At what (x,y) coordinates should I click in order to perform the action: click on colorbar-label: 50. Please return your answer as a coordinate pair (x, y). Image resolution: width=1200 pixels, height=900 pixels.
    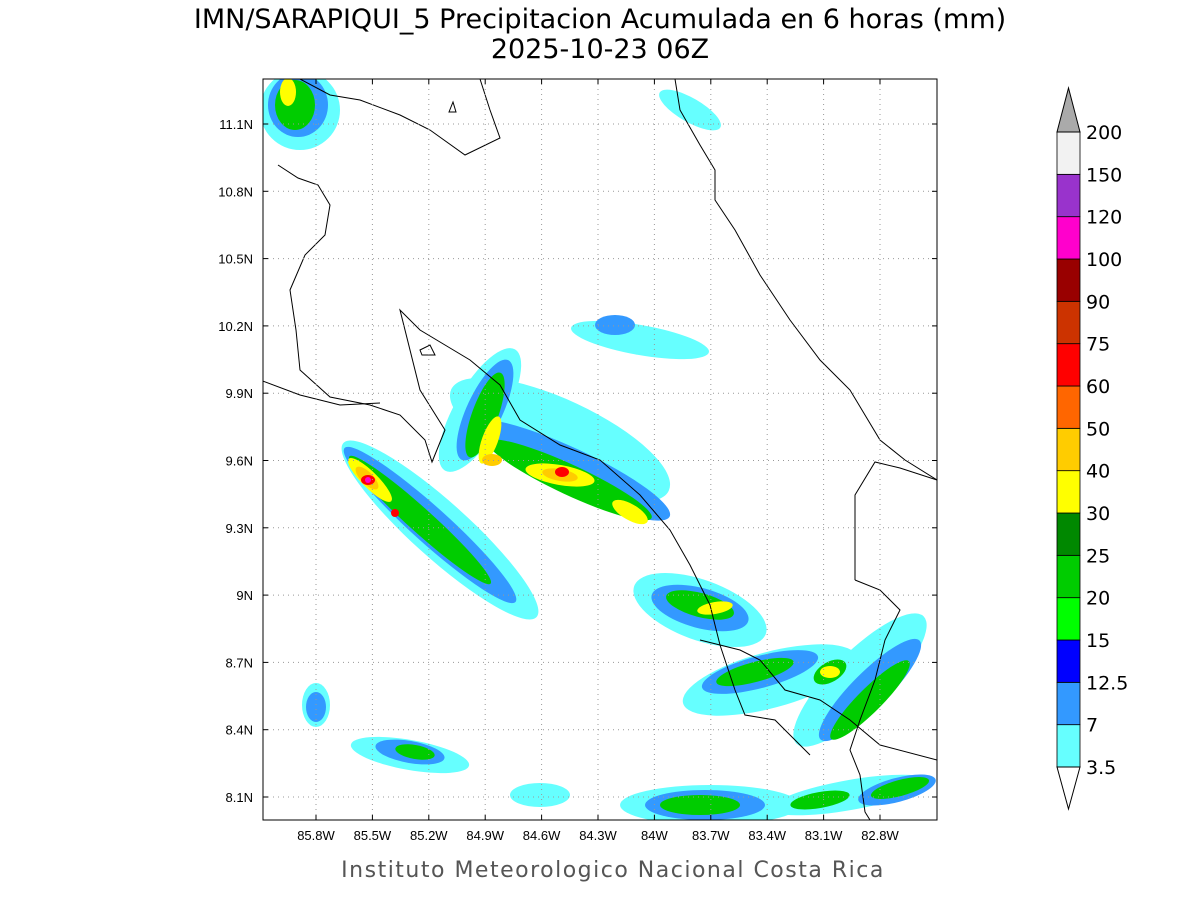
    Looking at the image, I should click on (1098, 429).